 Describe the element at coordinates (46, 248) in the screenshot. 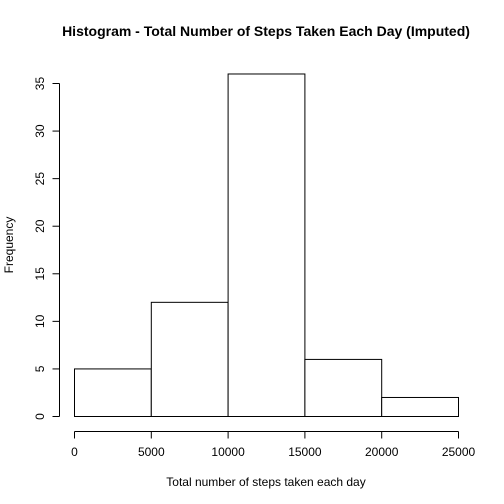

I see `y-axis: 0 5 10 15 20 25 30 35` at that location.